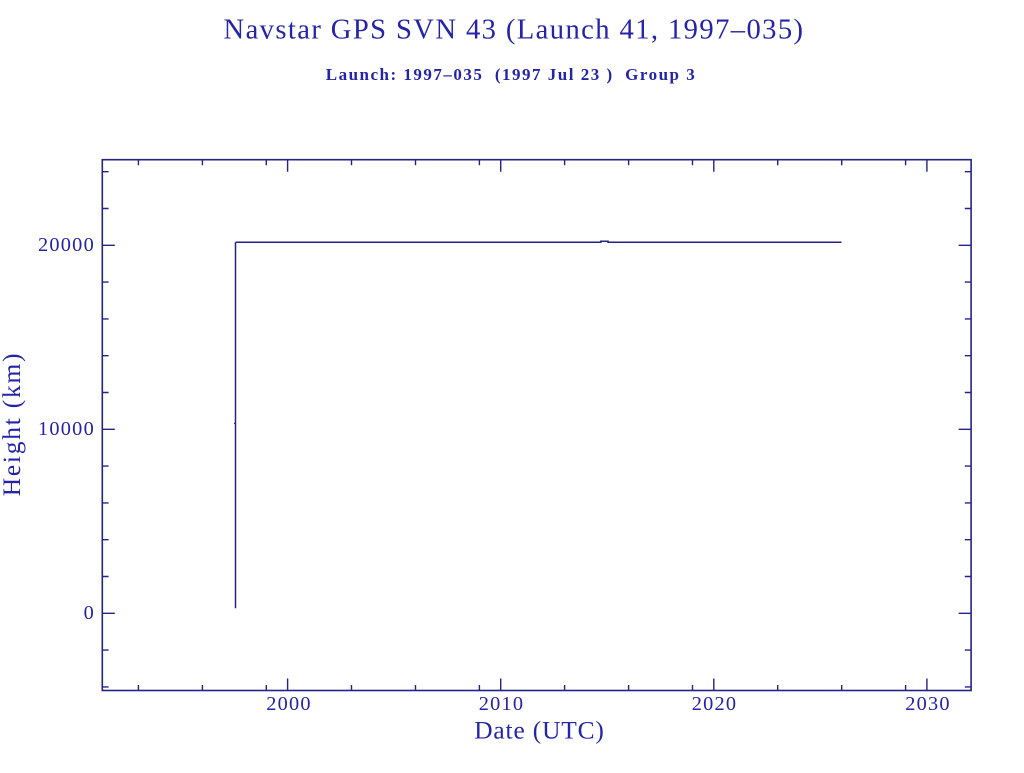 The height and width of the screenshot is (773, 1024). Describe the element at coordinates (514, 29) in the screenshot. I see `svg-text:Navstar GPS SVN 43 (Launch 41,: Navstar GPS SVN 43 (Launch 41, 1997–035)` at that location.